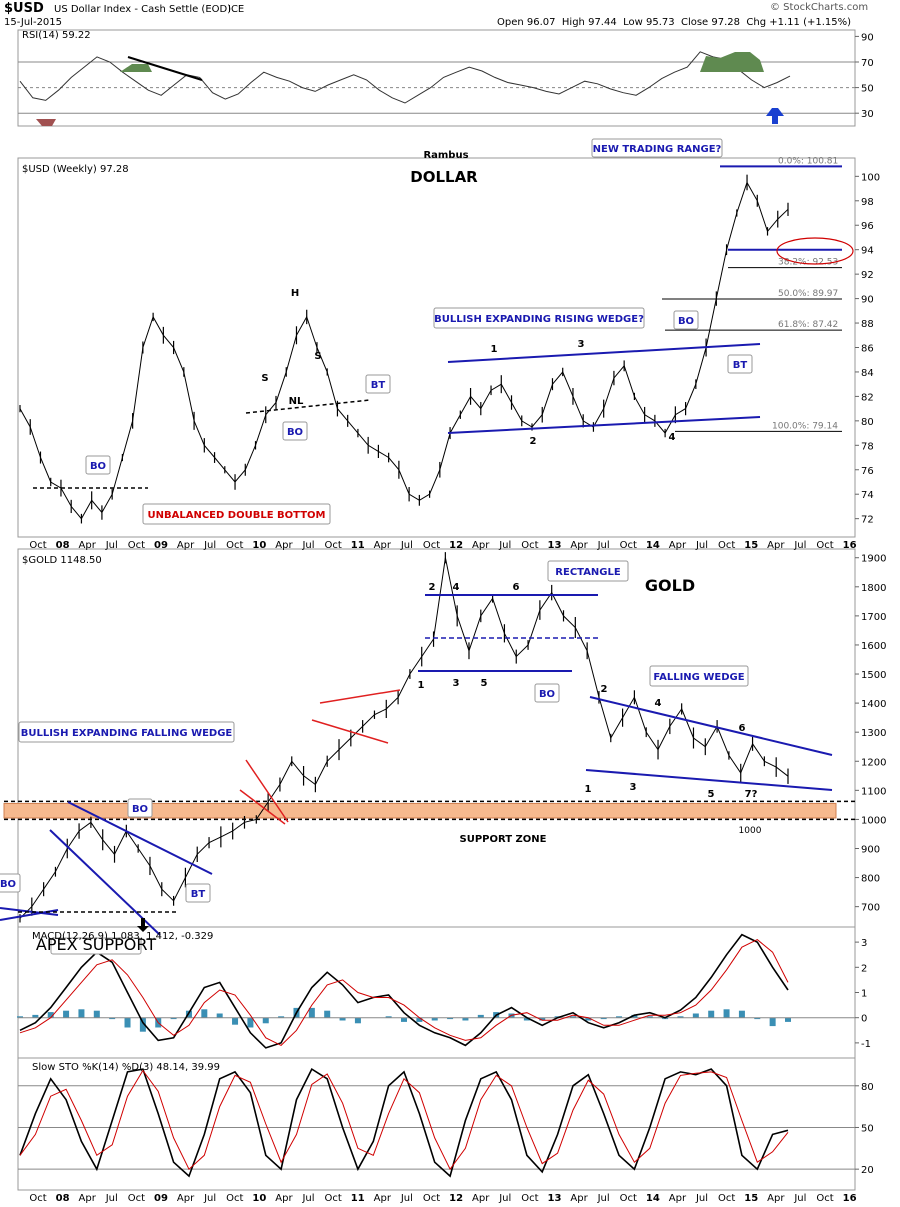 The height and width of the screenshot is (1207, 900). What do you see at coordinates (604, 425) in the screenshot?
I see `wedge-bottom-line` at bounding box center [604, 425].